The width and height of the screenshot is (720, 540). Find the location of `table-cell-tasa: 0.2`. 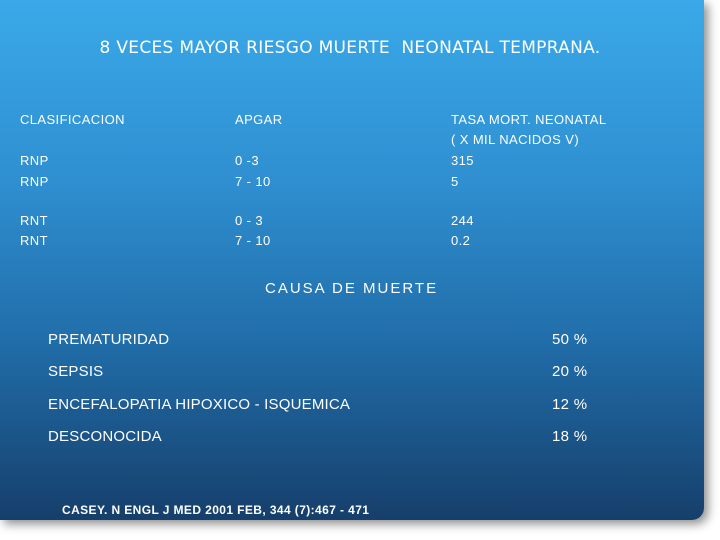

table-cell-tasa: 0.2 is located at coordinates (461, 240).